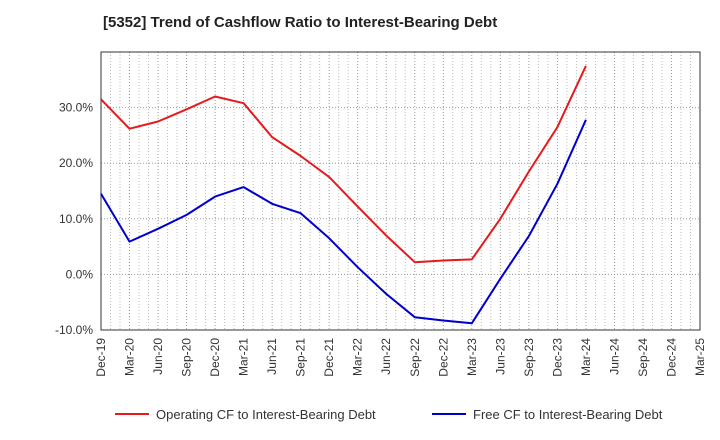 The height and width of the screenshot is (440, 720). I want to click on x-tick-label: Dec-19, so click(101, 357).